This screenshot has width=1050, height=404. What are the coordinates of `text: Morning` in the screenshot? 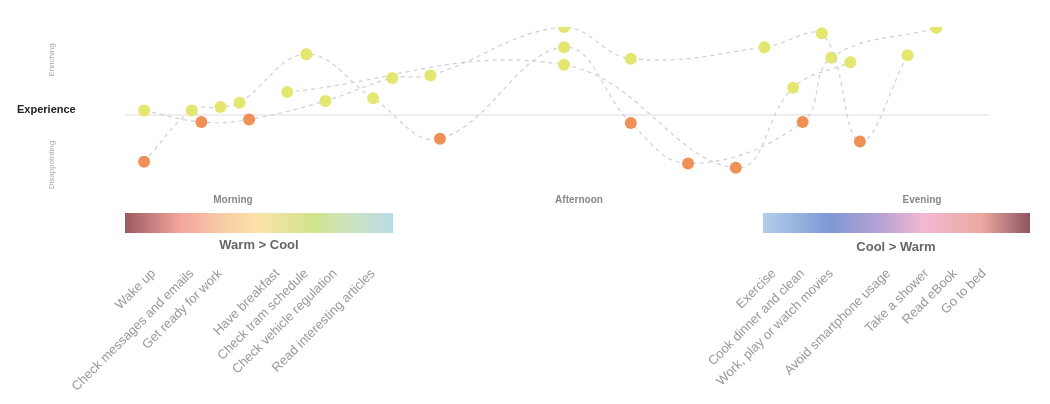 It's located at (233, 199).